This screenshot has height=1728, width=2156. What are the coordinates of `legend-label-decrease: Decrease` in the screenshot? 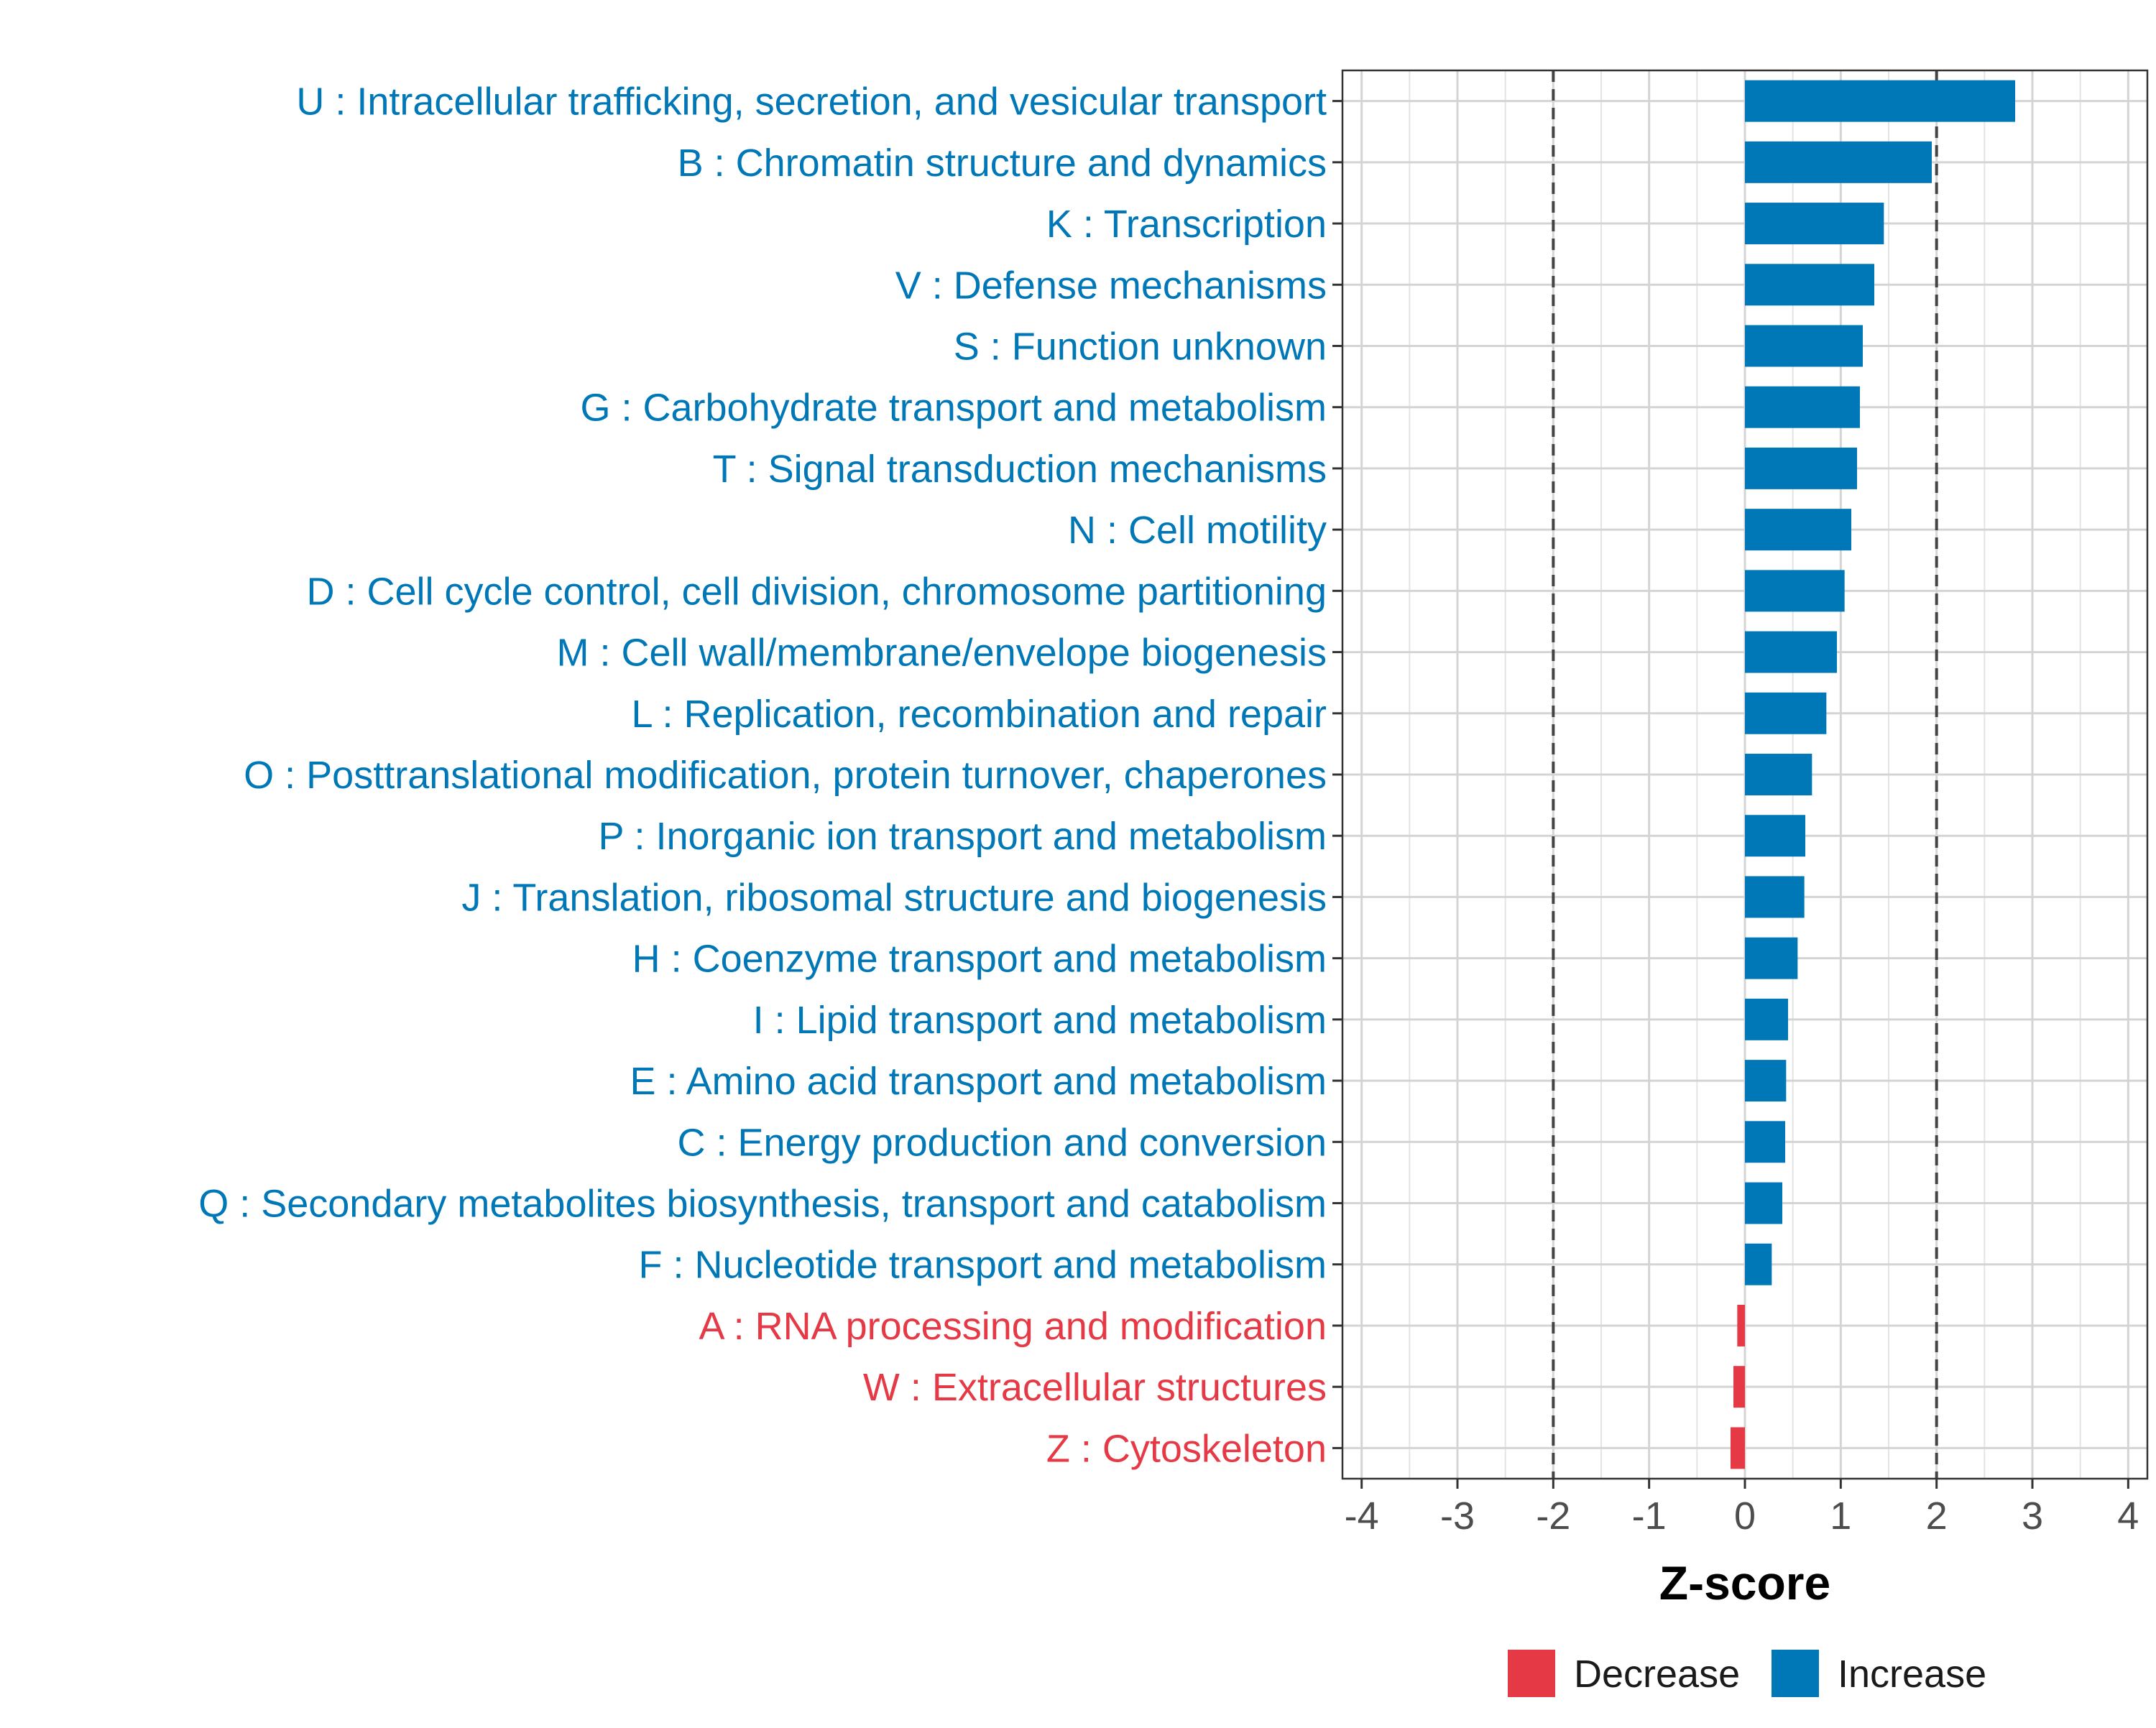 It's located at (1657, 1675).